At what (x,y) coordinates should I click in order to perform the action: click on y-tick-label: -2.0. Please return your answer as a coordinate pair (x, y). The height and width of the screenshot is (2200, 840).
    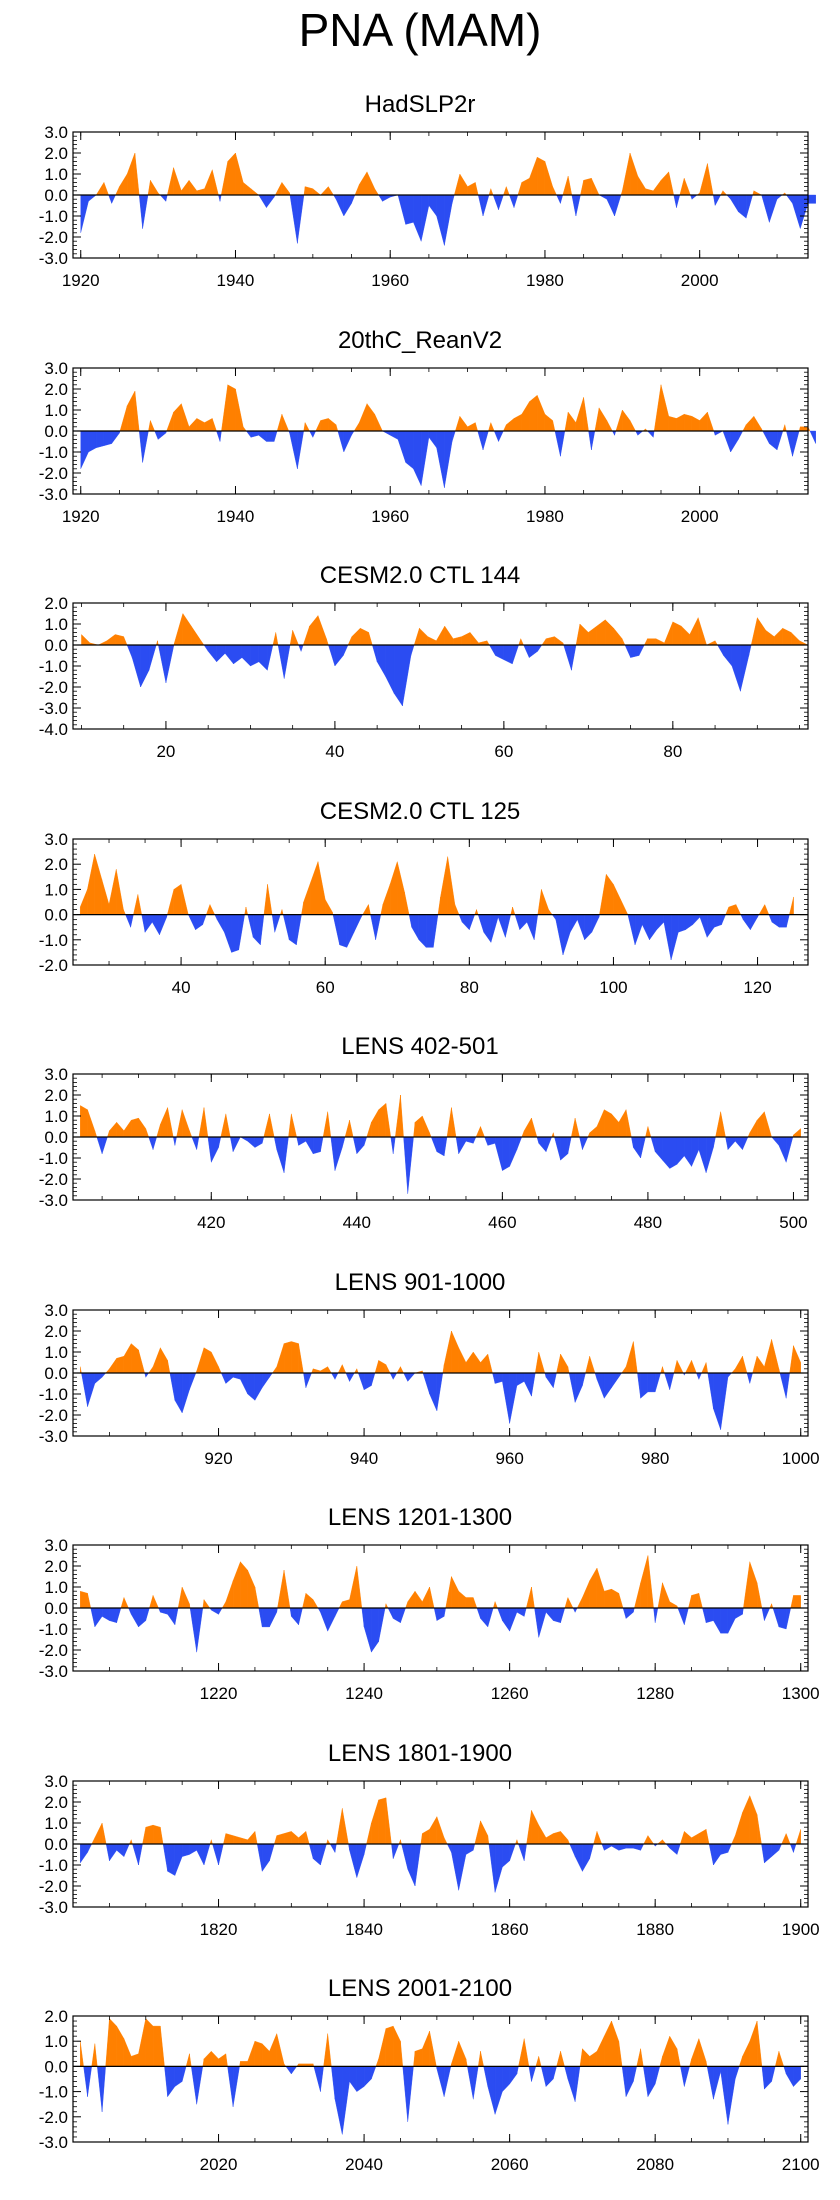
    Looking at the image, I should click on (53, 1650).